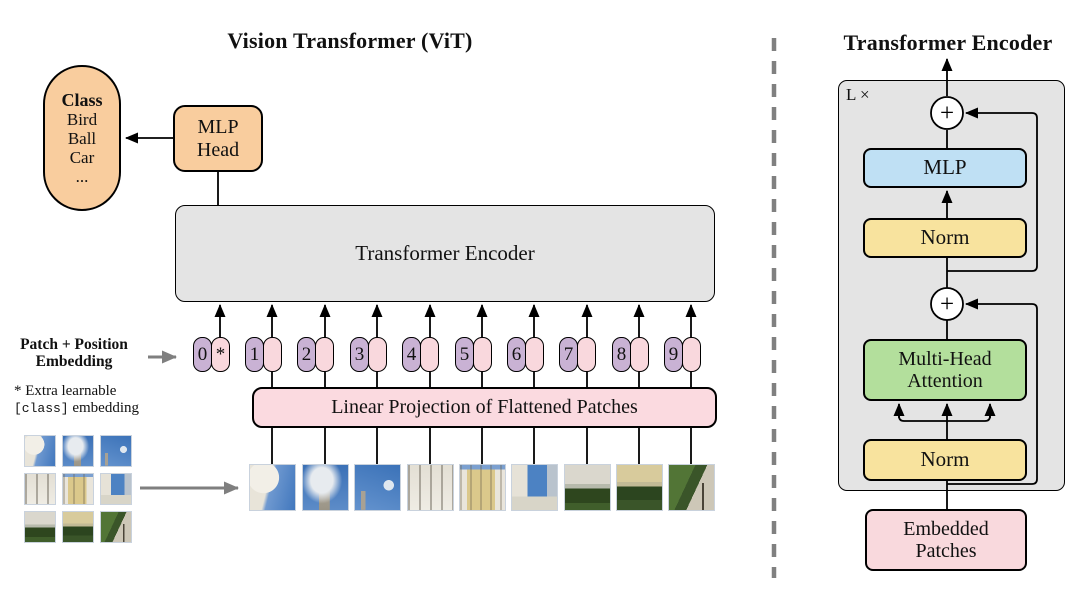 This screenshot has width=1080, height=593. I want to click on token-pair-9: 9, so click(682, 354).